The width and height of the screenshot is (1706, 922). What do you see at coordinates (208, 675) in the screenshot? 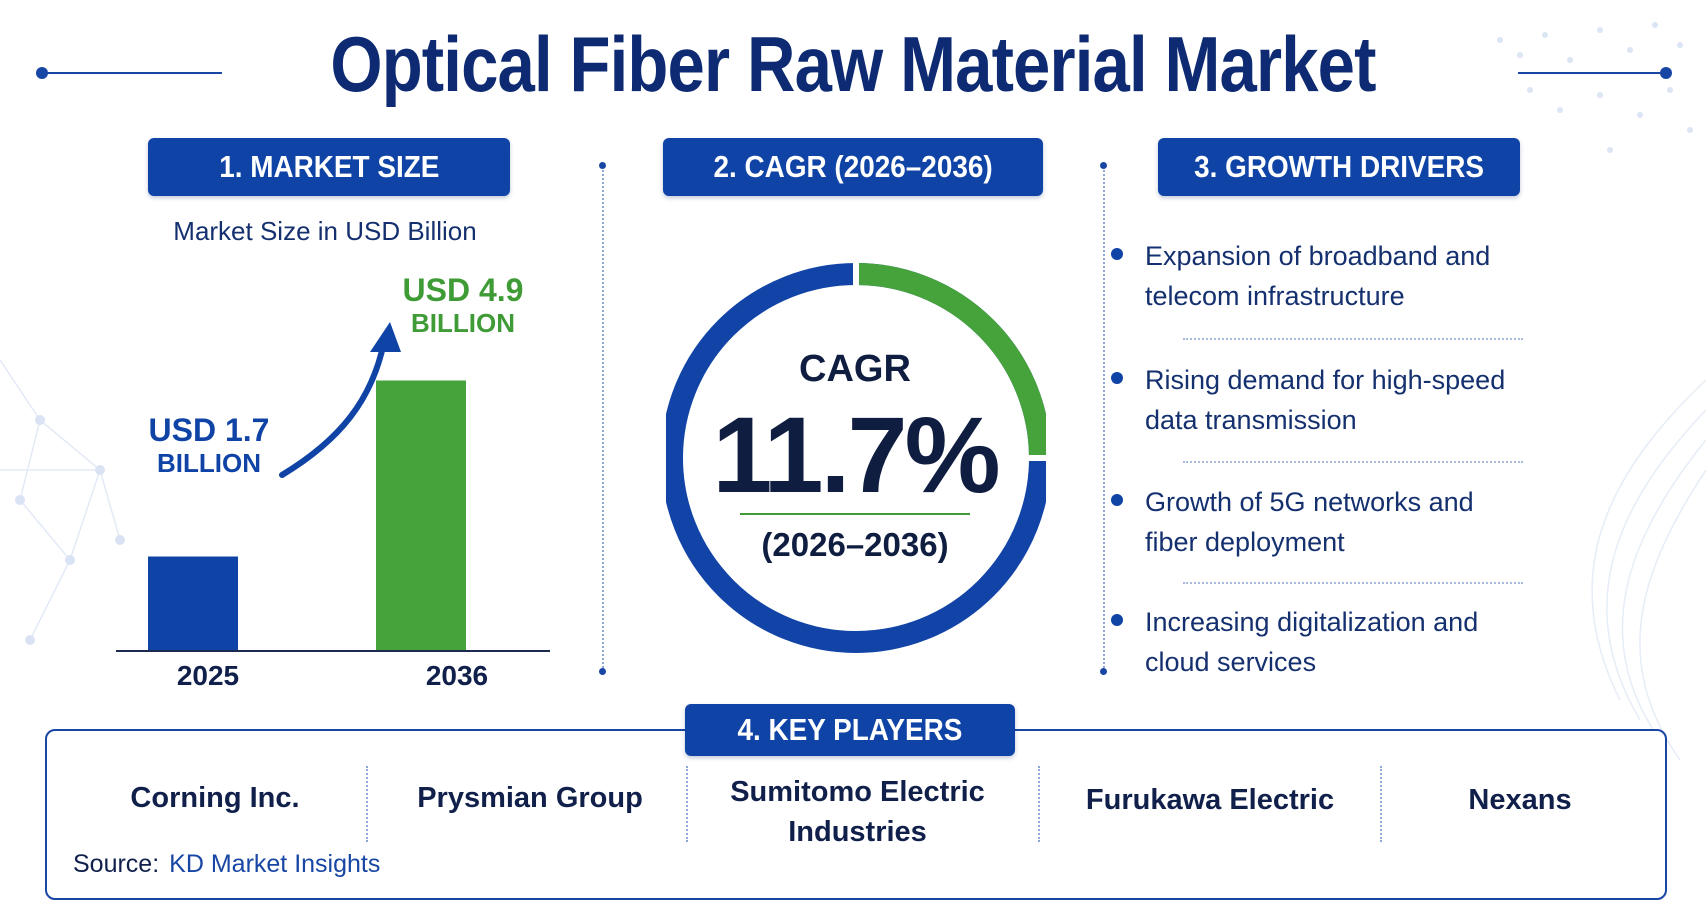
I see `bar-category-2025: 2025` at bounding box center [208, 675].